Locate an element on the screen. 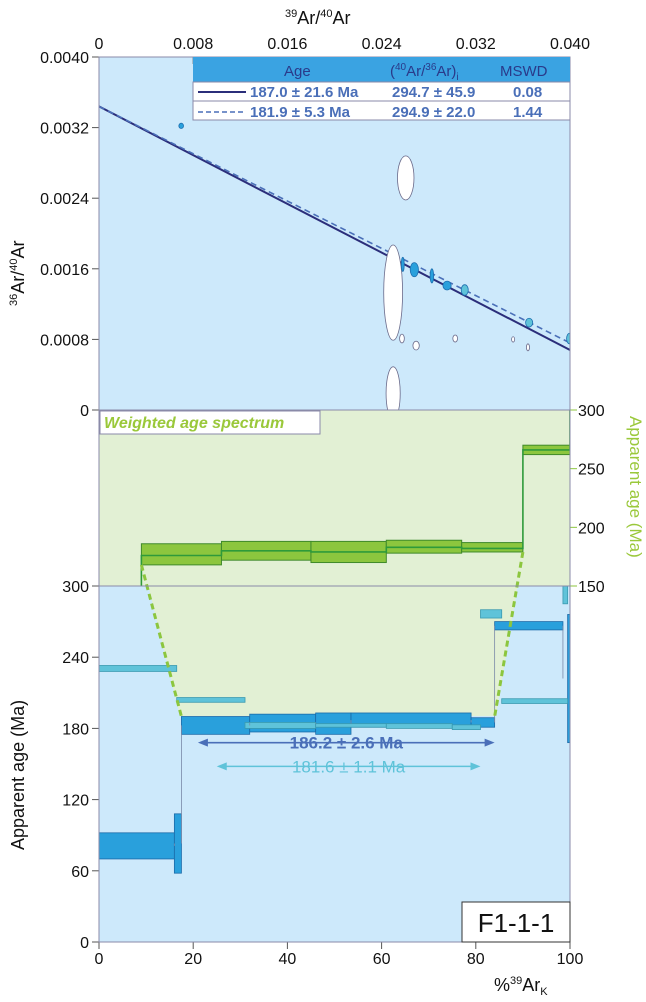 The image size is (646, 1002). bot-y-tick-label-4: 240 is located at coordinates (75, 658).